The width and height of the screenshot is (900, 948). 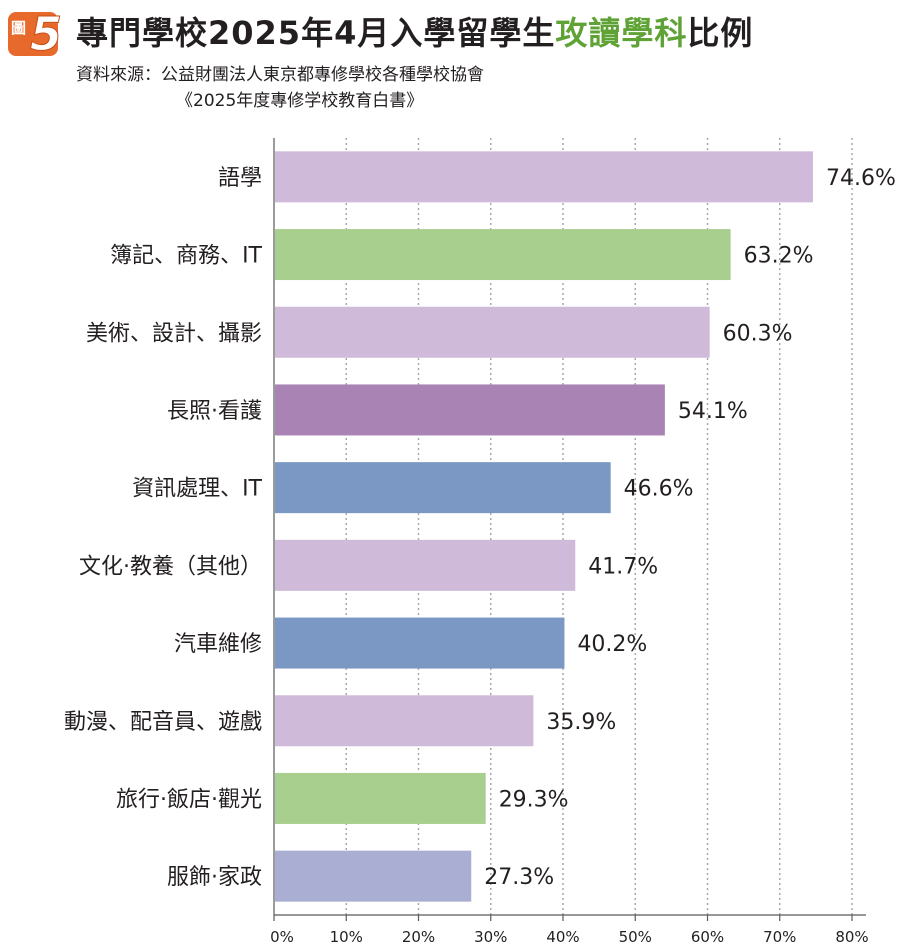 What do you see at coordinates (562, 937) in the screenshot?
I see `x-tick-label: 40%` at bounding box center [562, 937].